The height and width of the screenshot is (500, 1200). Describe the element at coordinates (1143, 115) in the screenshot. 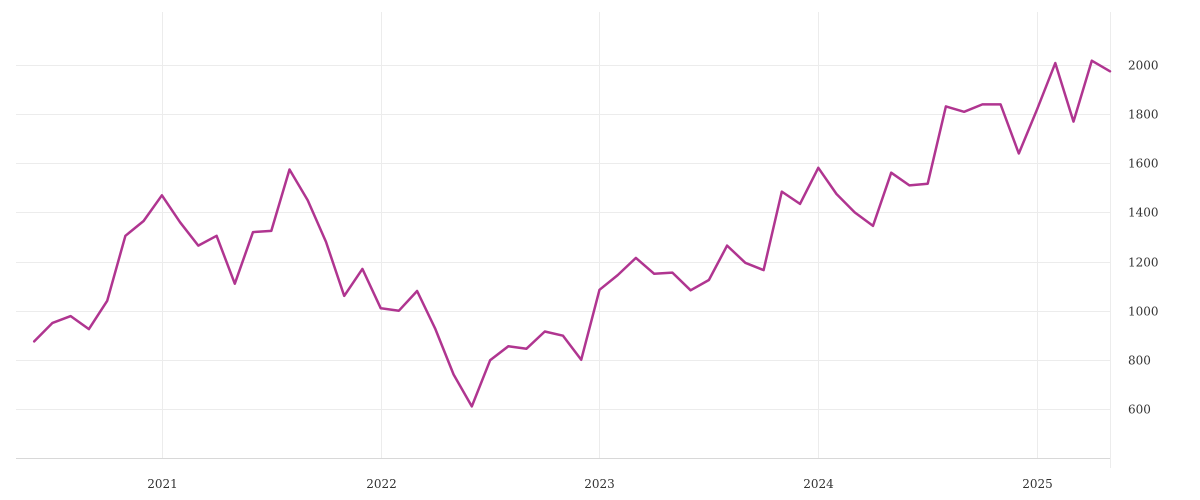

I see `y-tick-label: 1800` at that location.